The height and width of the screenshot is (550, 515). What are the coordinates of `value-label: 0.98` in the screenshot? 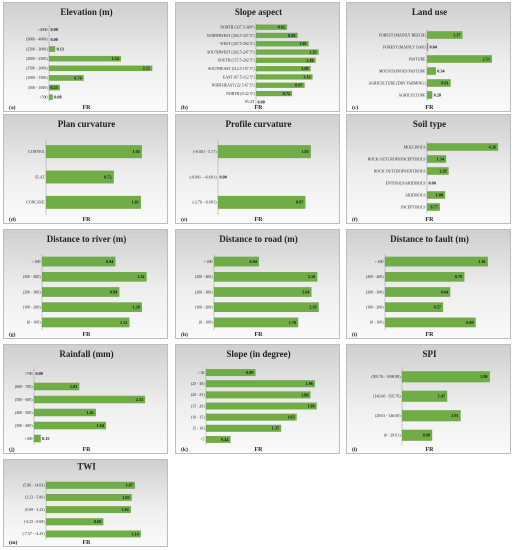 It's located at (426, 435).